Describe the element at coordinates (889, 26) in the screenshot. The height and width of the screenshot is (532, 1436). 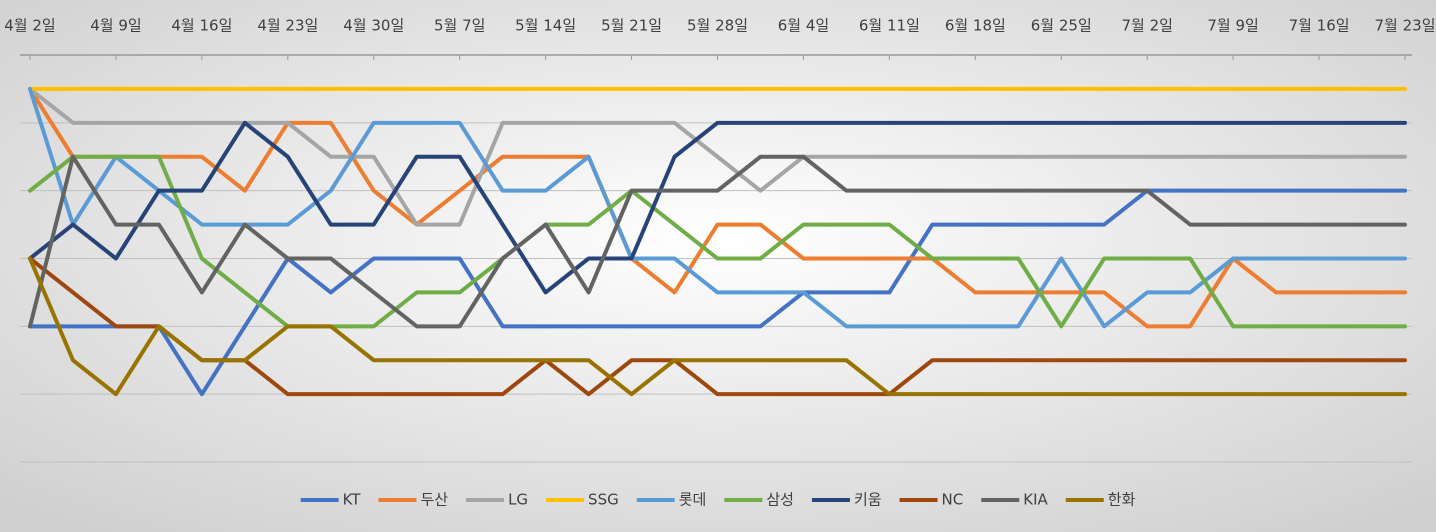
I see `x-tick-label: 6월 11일` at that location.